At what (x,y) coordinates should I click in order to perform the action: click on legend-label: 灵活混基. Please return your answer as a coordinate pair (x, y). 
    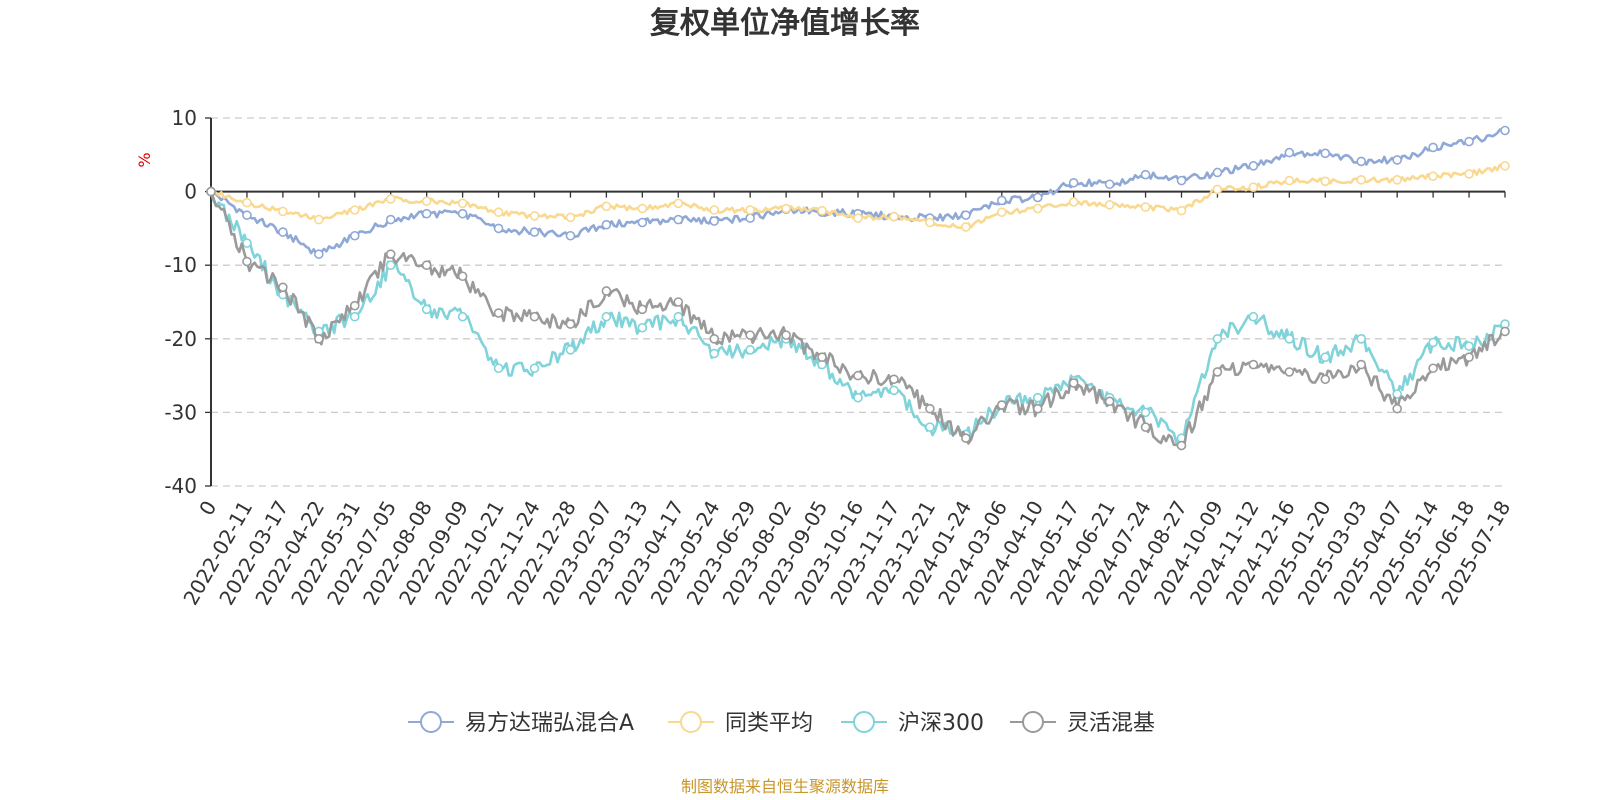
    Looking at the image, I should click on (1111, 723).